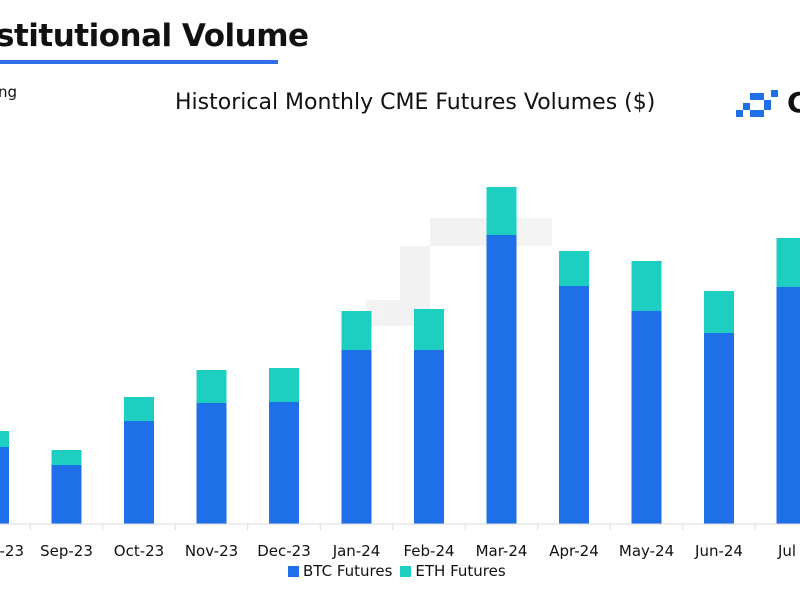  What do you see at coordinates (460, 571) in the screenshot?
I see `legend-label-eth: ETH Futures` at bounding box center [460, 571].